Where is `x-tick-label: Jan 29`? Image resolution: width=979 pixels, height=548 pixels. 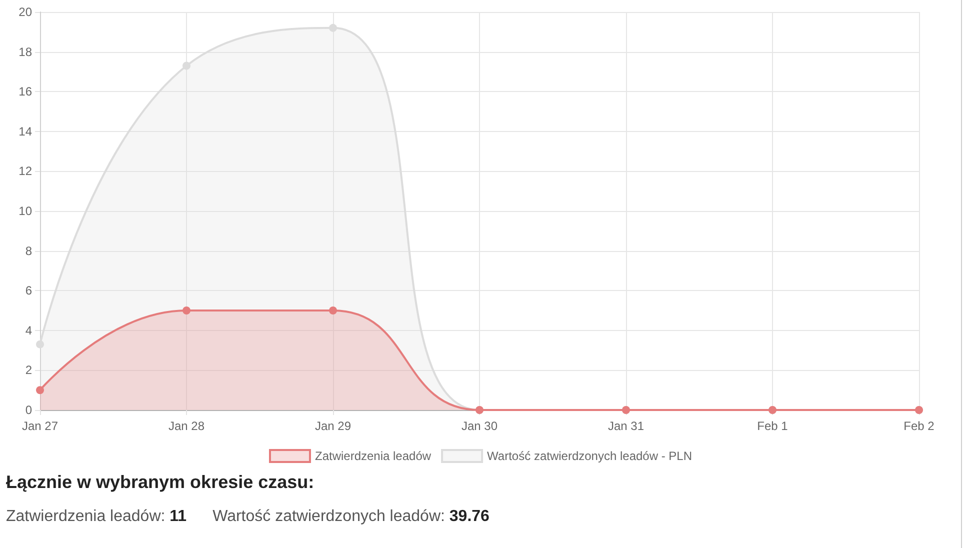 x-tick-label: Jan 29 is located at coordinates (333, 426).